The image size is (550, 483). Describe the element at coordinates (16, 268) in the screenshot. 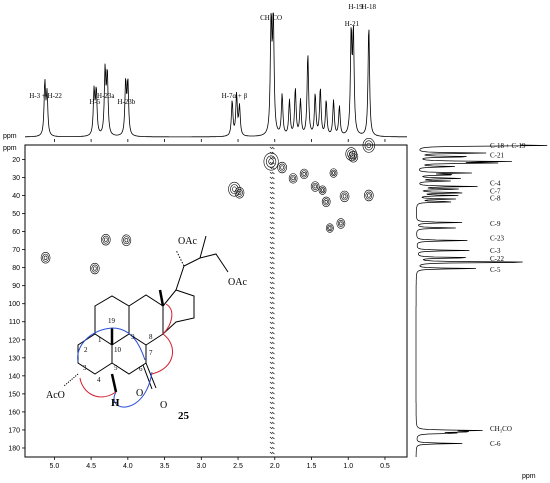

I see `y-tick-label: 80` at that location.